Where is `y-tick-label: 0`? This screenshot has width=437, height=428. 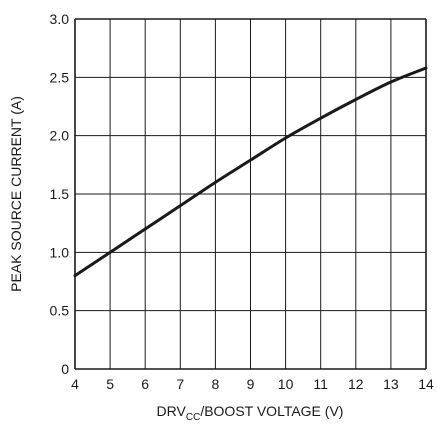
y-tick-label: 0 is located at coordinates (65, 369).